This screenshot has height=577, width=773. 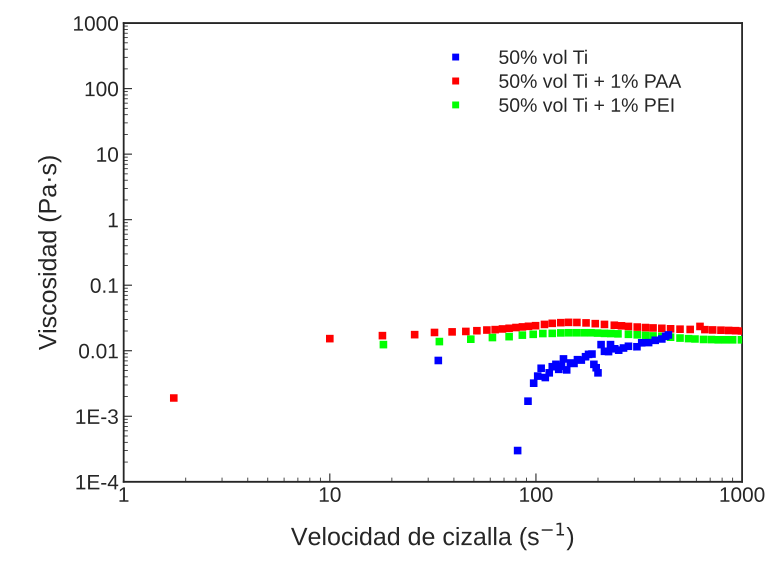 I want to click on x-tick-label: 100, so click(x=536, y=494).